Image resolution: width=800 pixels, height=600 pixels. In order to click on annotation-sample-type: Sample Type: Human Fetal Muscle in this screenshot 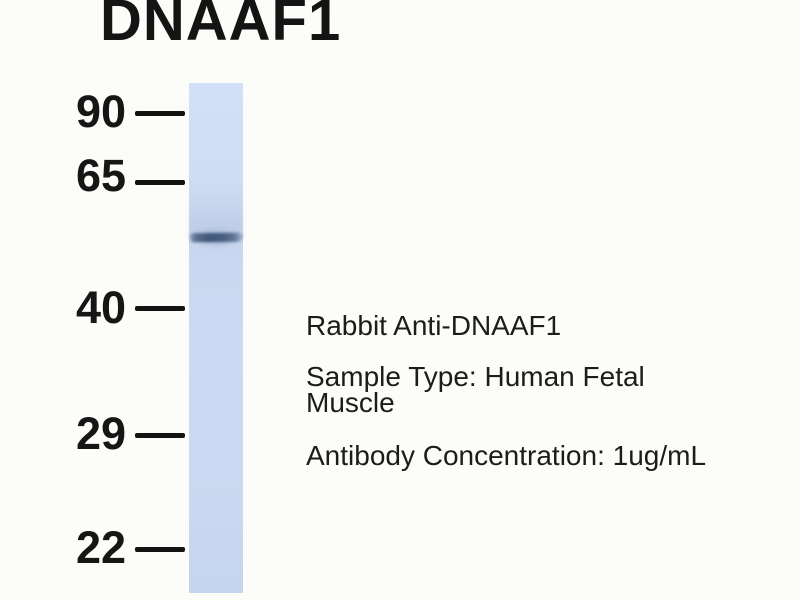, I will do `click(475, 389)`.